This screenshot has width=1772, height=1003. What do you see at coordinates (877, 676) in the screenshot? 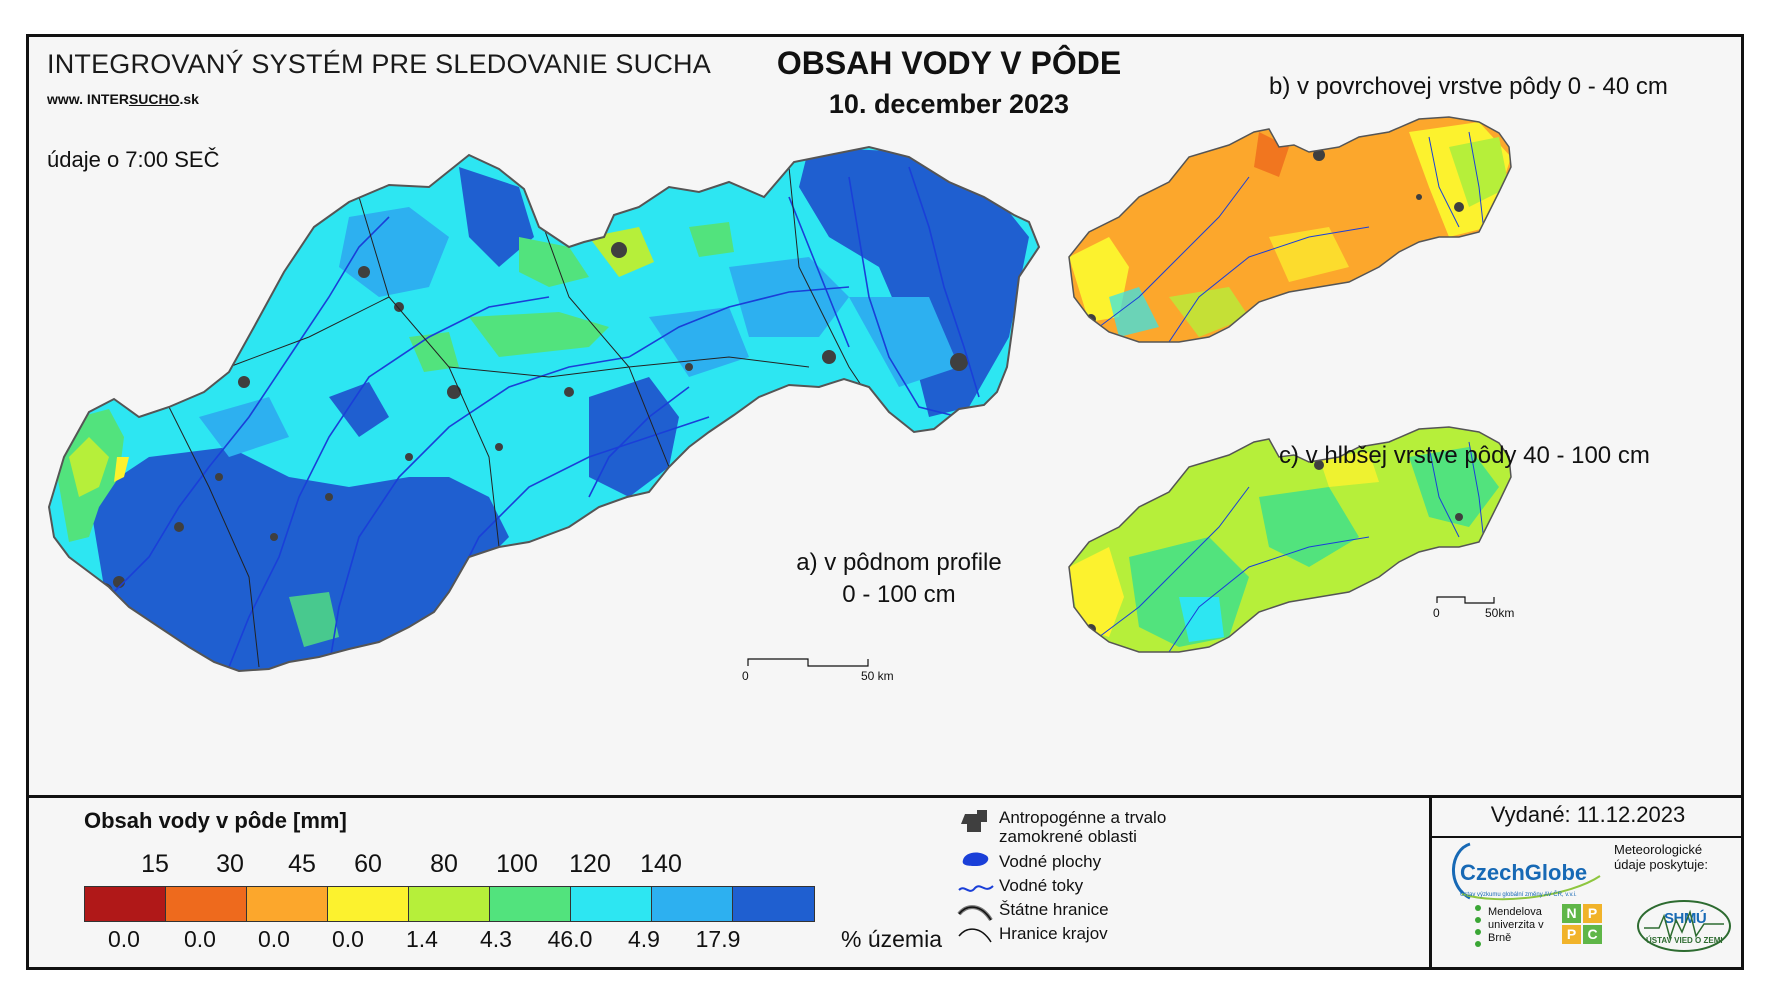
I see `scale-main-end: 50 km` at bounding box center [877, 676].